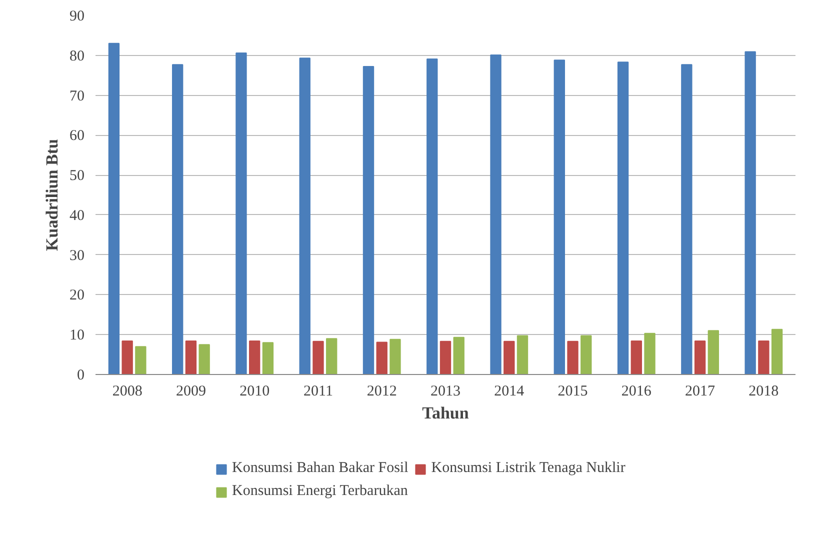  I want to click on y-tick-label: 70, so click(77, 96).